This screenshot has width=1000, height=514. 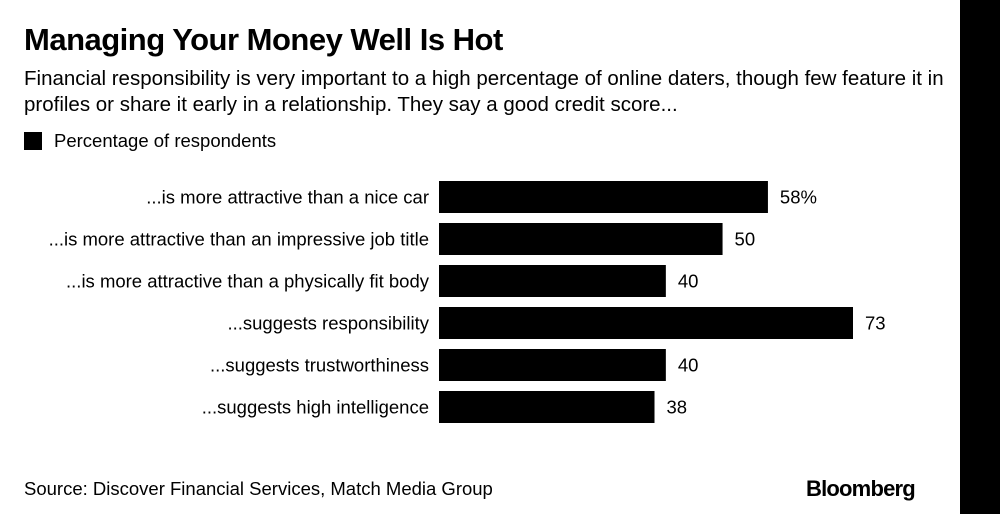 I want to click on value-label: 38, so click(x=677, y=407).